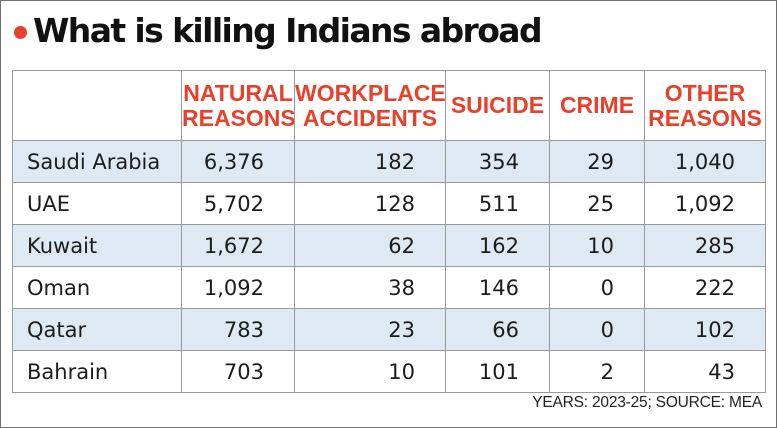 This screenshot has width=777, height=428. What do you see at coordinates (238, 105) in the screenshot?
I see `column-header: NATURAL REASONS` at bounding box center [238, 105].